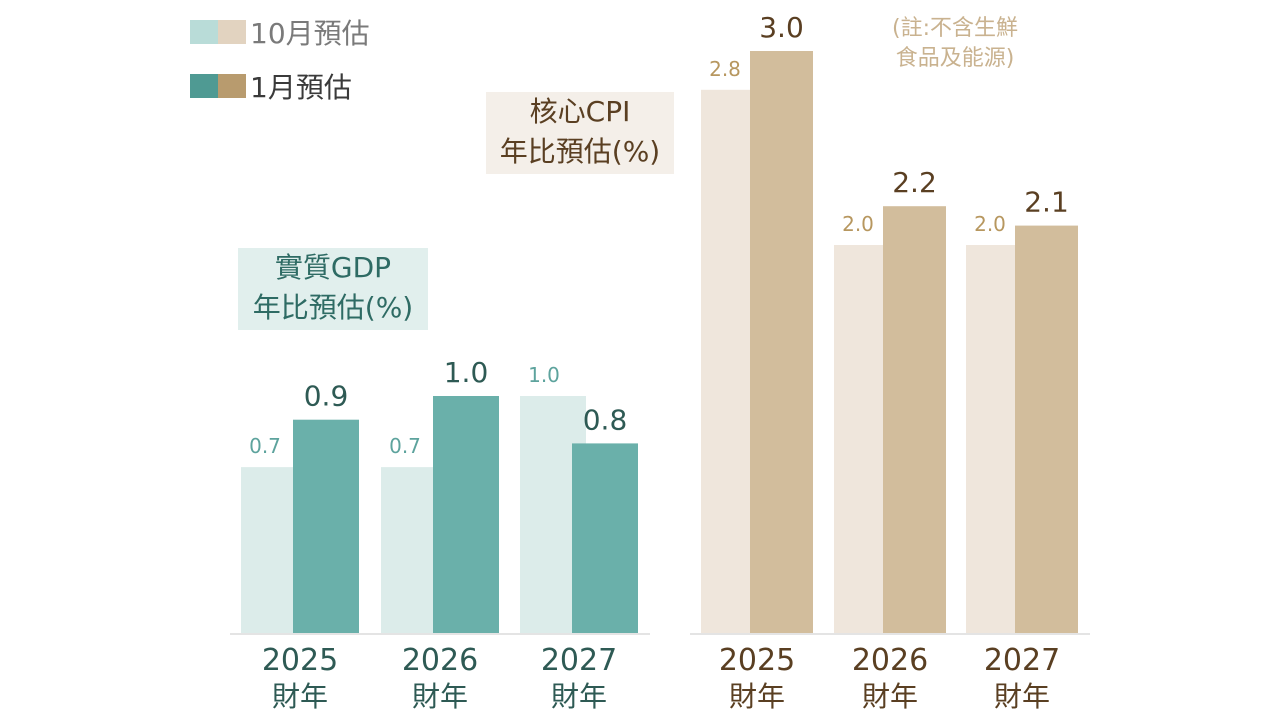 This screenshot has width=1280, height=720. What do you see at coordinates (310, 33) in the screenshot?
I see `legend-label-october: 10月預估` at bounding box center [310, 33].